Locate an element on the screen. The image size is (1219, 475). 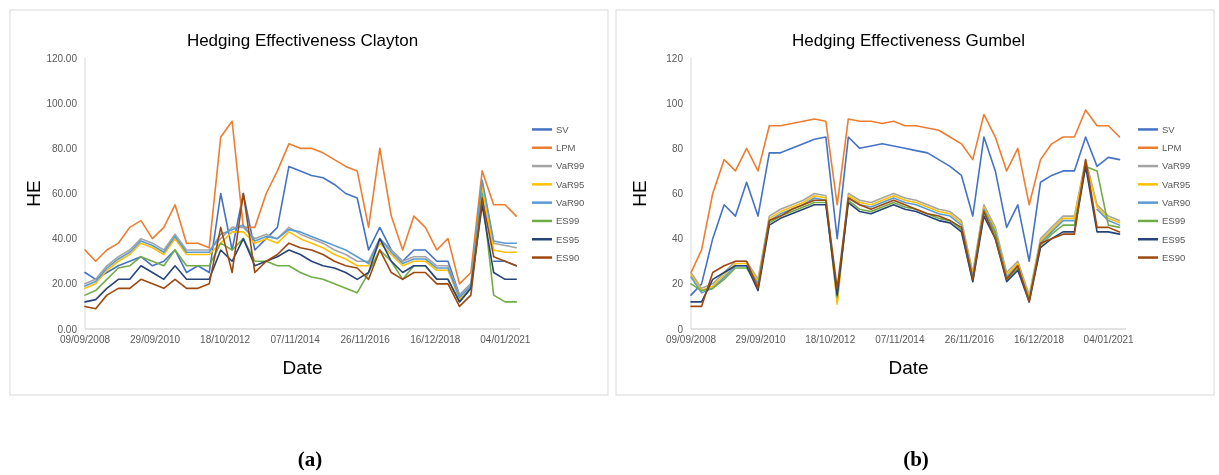
y-tick-label: 120 is located at coordinates (675, 58).